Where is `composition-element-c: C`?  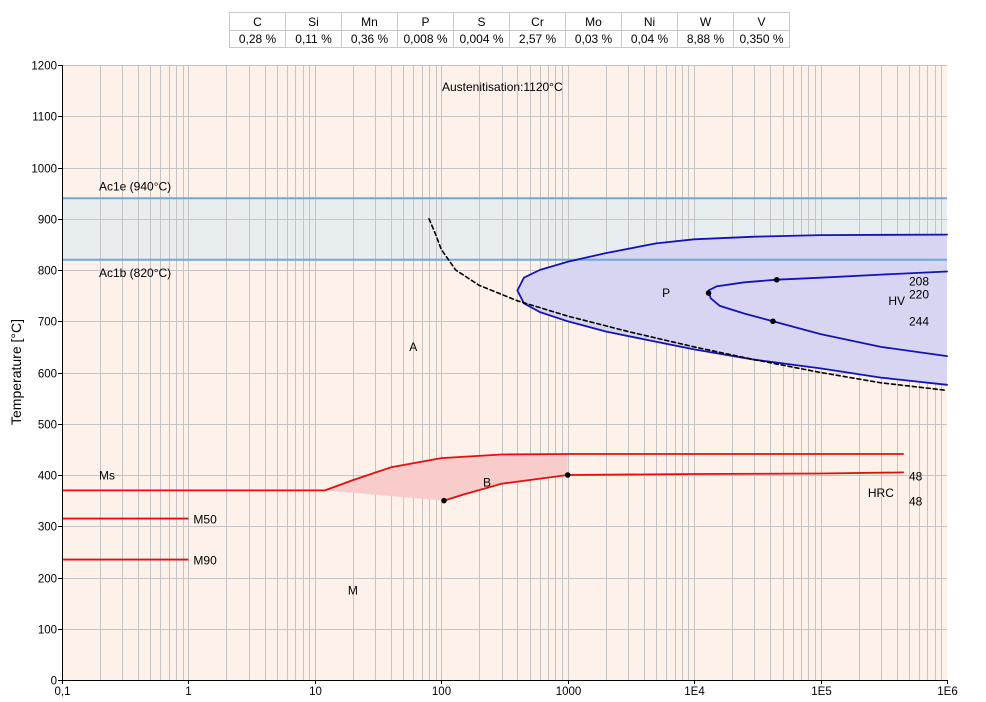
composition-element-c: C is located at coordinates (257, 21).